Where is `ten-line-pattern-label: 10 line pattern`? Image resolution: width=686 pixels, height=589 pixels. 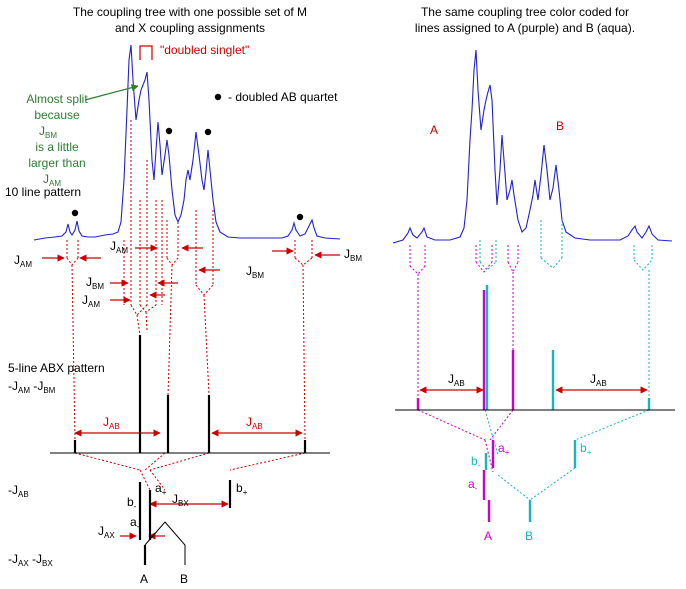
ten-line-pattern-label: 10 line pattern is located at coordinates (43, 192).